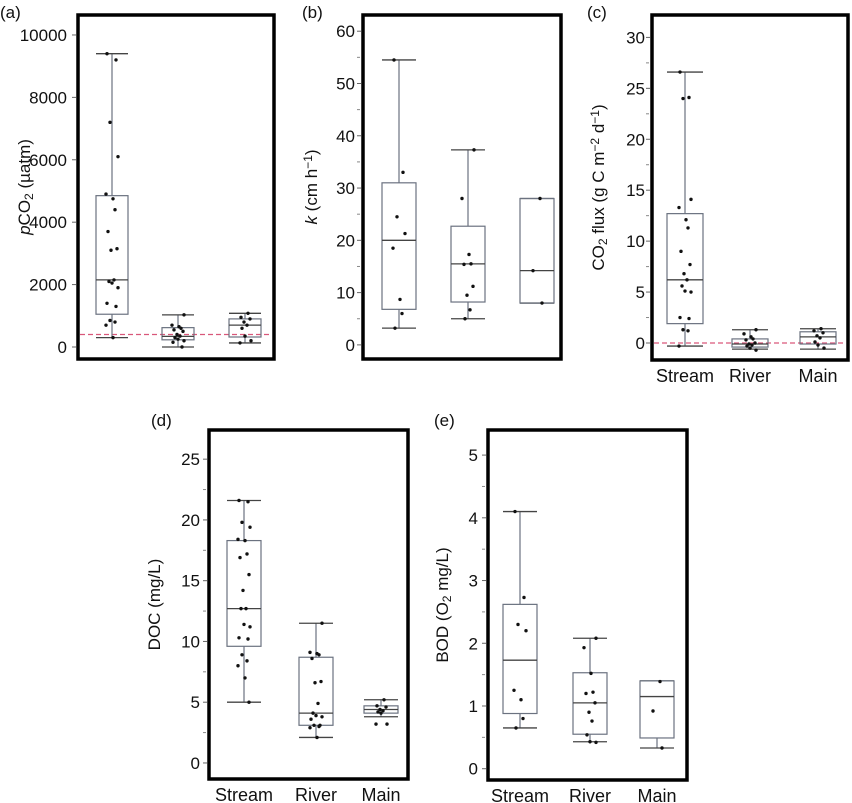 The height and width of the screenshot is (803, 852). I want to click on y-axis-label-part: d, so click(598, 131).